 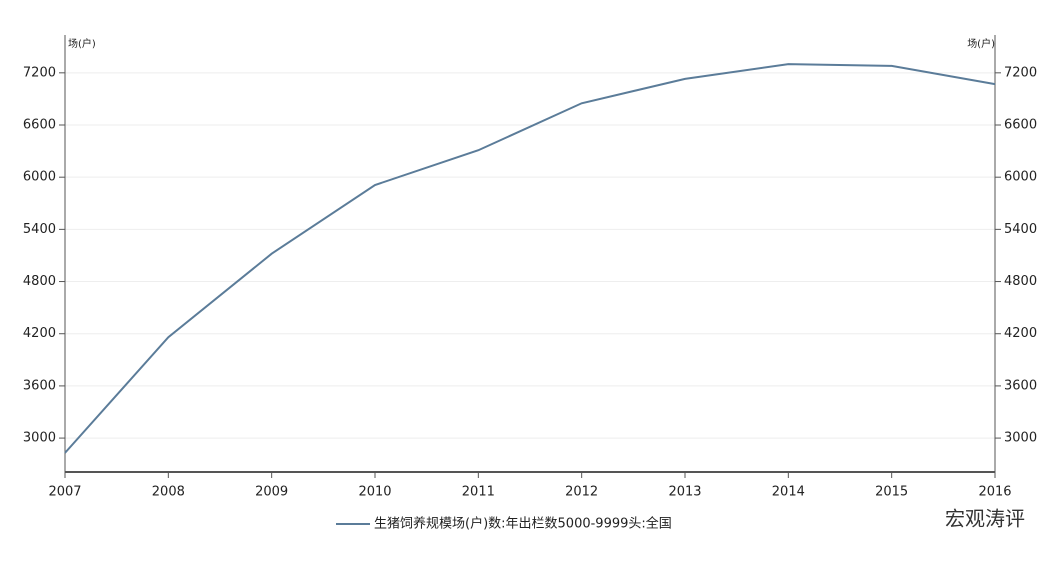 I want to click on x-tick-label: 2014, so click(x=788, y=492).